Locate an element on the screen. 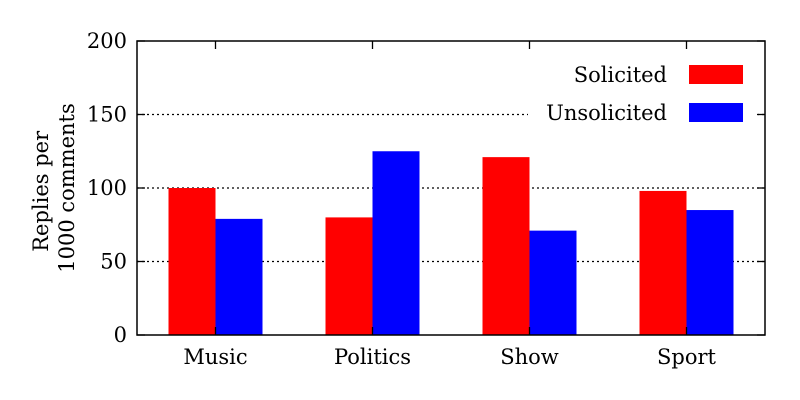 The image size is (800, 400). y-axis-title-line-1: Replies per is located at coordinates (41, 191).